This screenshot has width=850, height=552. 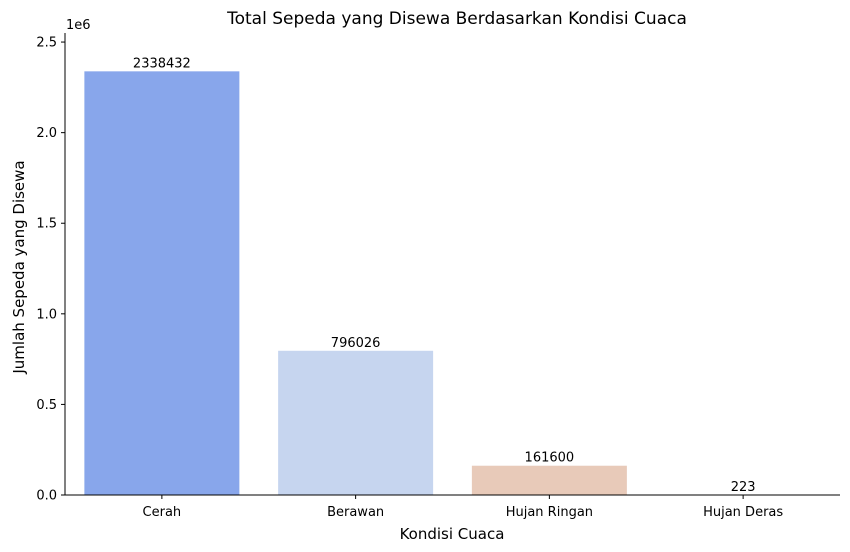 What do you see at coordinates (452, 534) in the screenshot?
I see `x-axis-label: Kondisi Cuaca` at bounding box center [452, 534].